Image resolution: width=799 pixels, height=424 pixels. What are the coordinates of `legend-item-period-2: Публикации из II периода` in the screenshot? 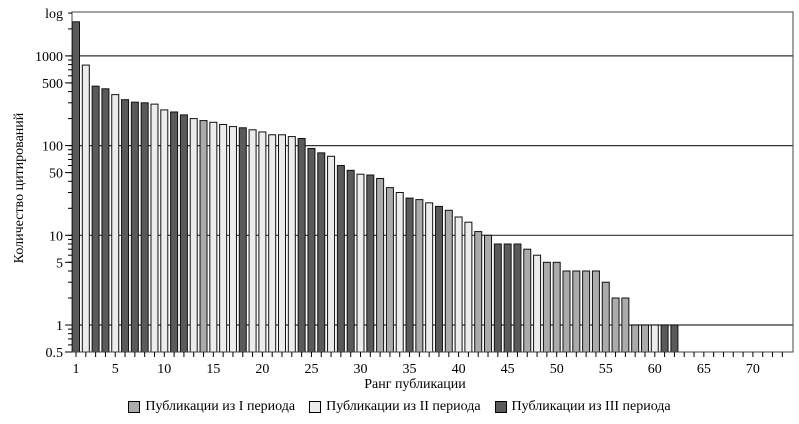 It's located at (395, 407).